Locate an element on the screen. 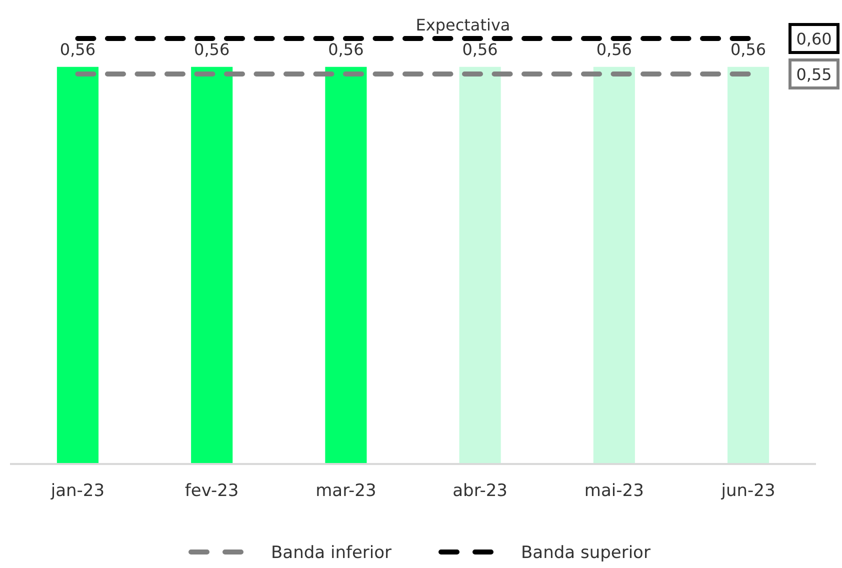  x-tick-label: fev-23 is located at coordinates (211, 491).